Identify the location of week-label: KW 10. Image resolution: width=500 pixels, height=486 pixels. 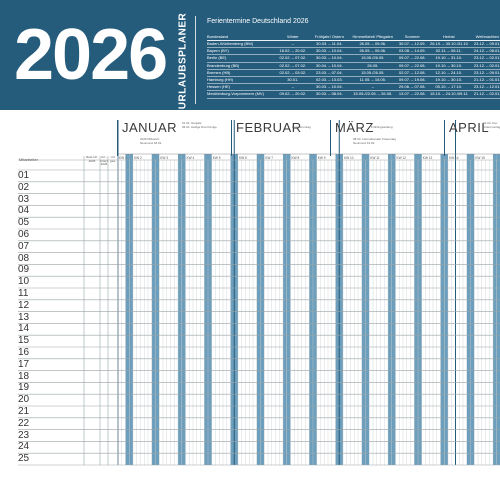
(349, 157).